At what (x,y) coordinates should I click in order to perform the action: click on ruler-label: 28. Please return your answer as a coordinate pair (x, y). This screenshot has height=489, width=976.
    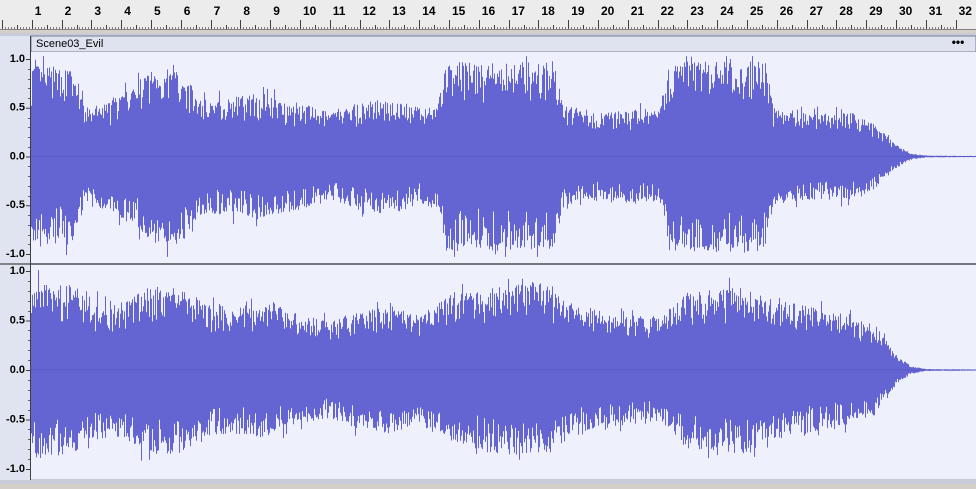
    Looking at the image, I should click on (846, 11).